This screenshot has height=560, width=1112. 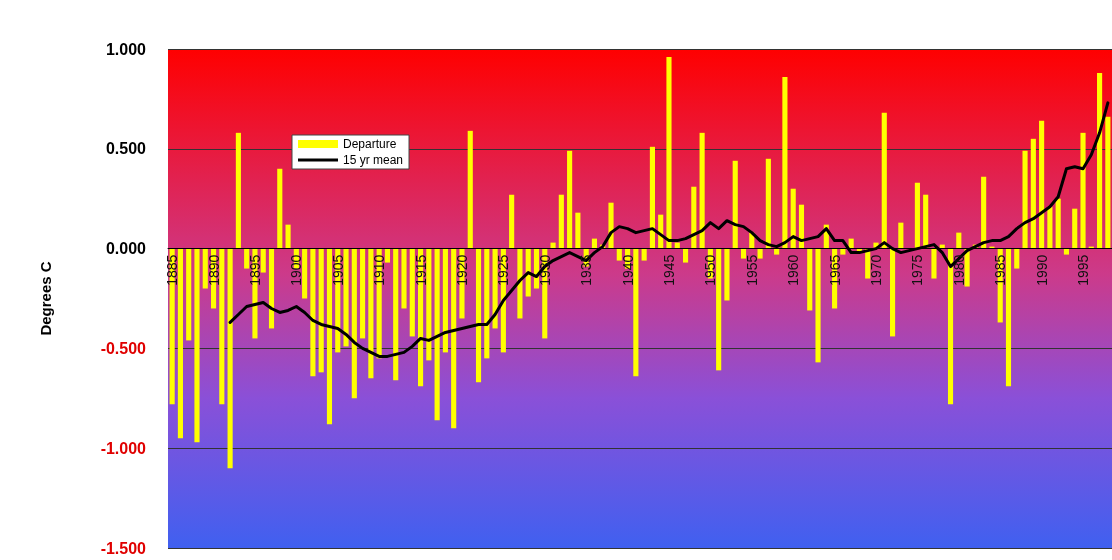 I want to click on y-tick-label: -1.000, so click(x=123, y=448).